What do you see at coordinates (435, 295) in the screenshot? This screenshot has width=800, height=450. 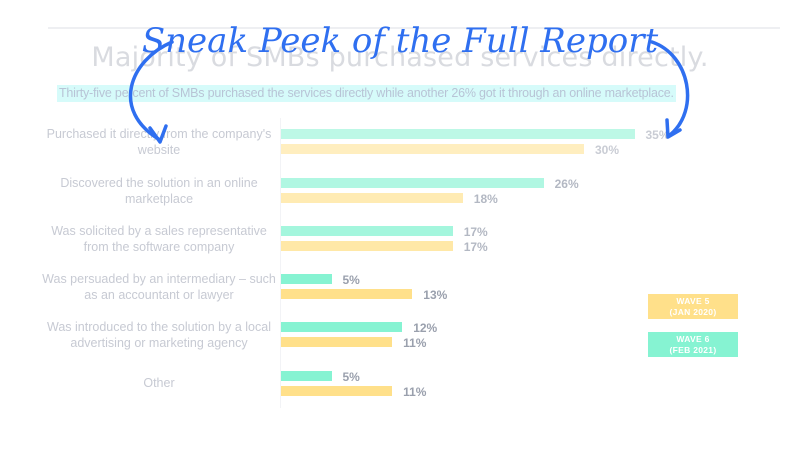 I see `value-label-wave-5: 13%` at bounding box center [435, 295].